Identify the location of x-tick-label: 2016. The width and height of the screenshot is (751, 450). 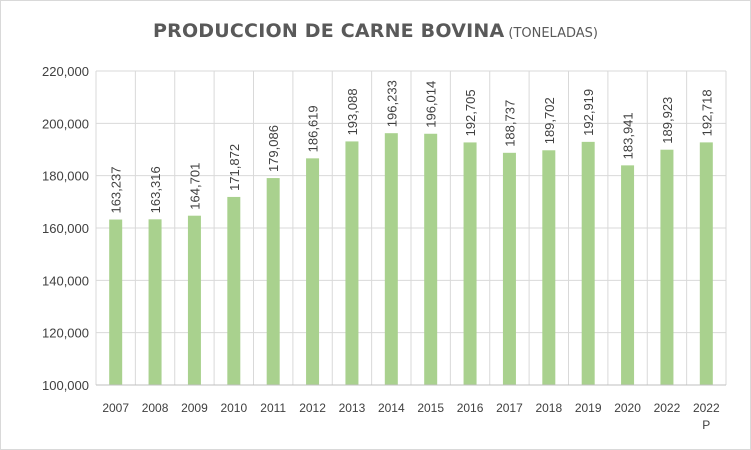
(470, 408).